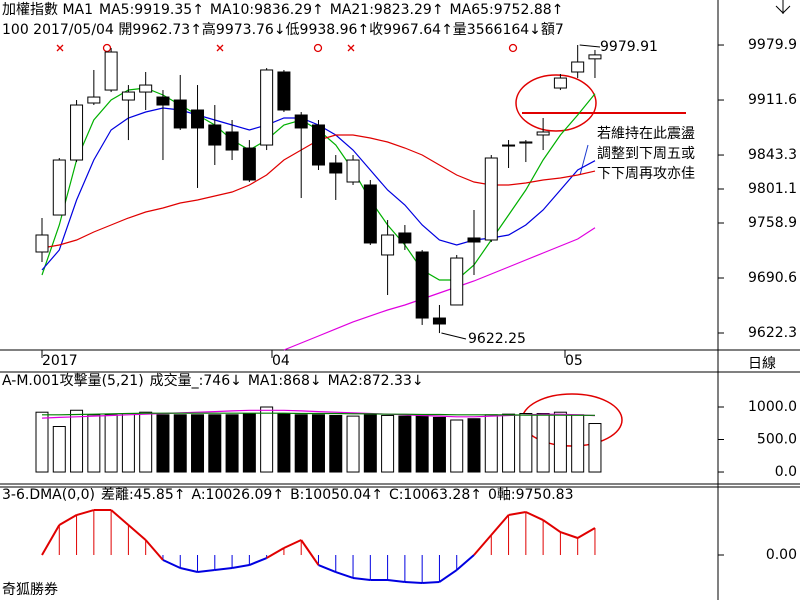 The width and height of the screenshot is (800, 600). Describe the element at coordinates (30, 589) in the screenshot. I see `footer: 奇狐勝券` at that location.